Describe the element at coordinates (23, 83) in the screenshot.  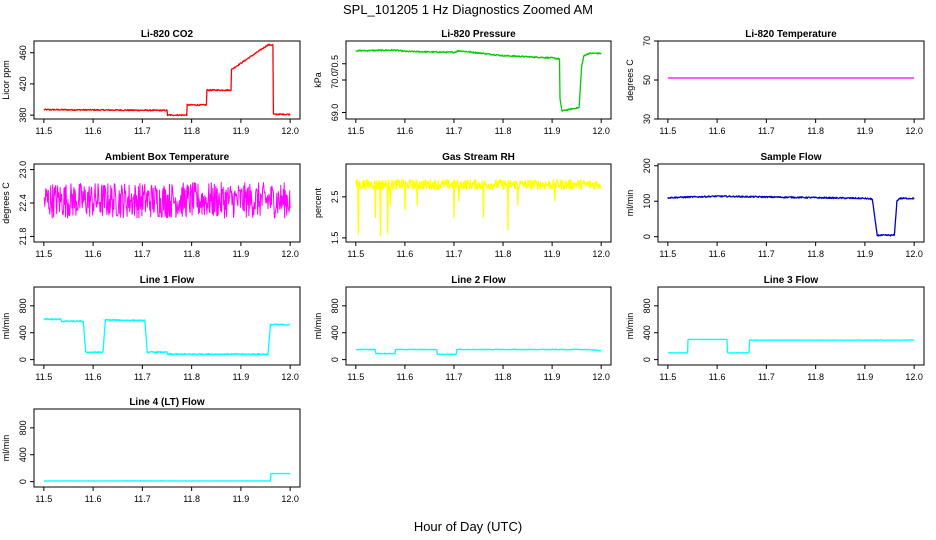
I see `y-tick-label: 420` at that location.